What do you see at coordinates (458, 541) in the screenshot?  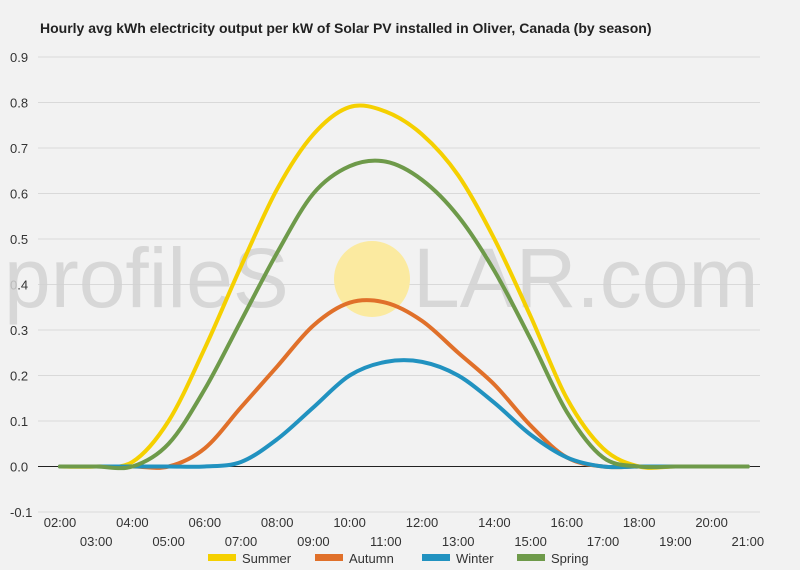 I see `x-tick-label: 13:00` at bounding box center [458, 541].